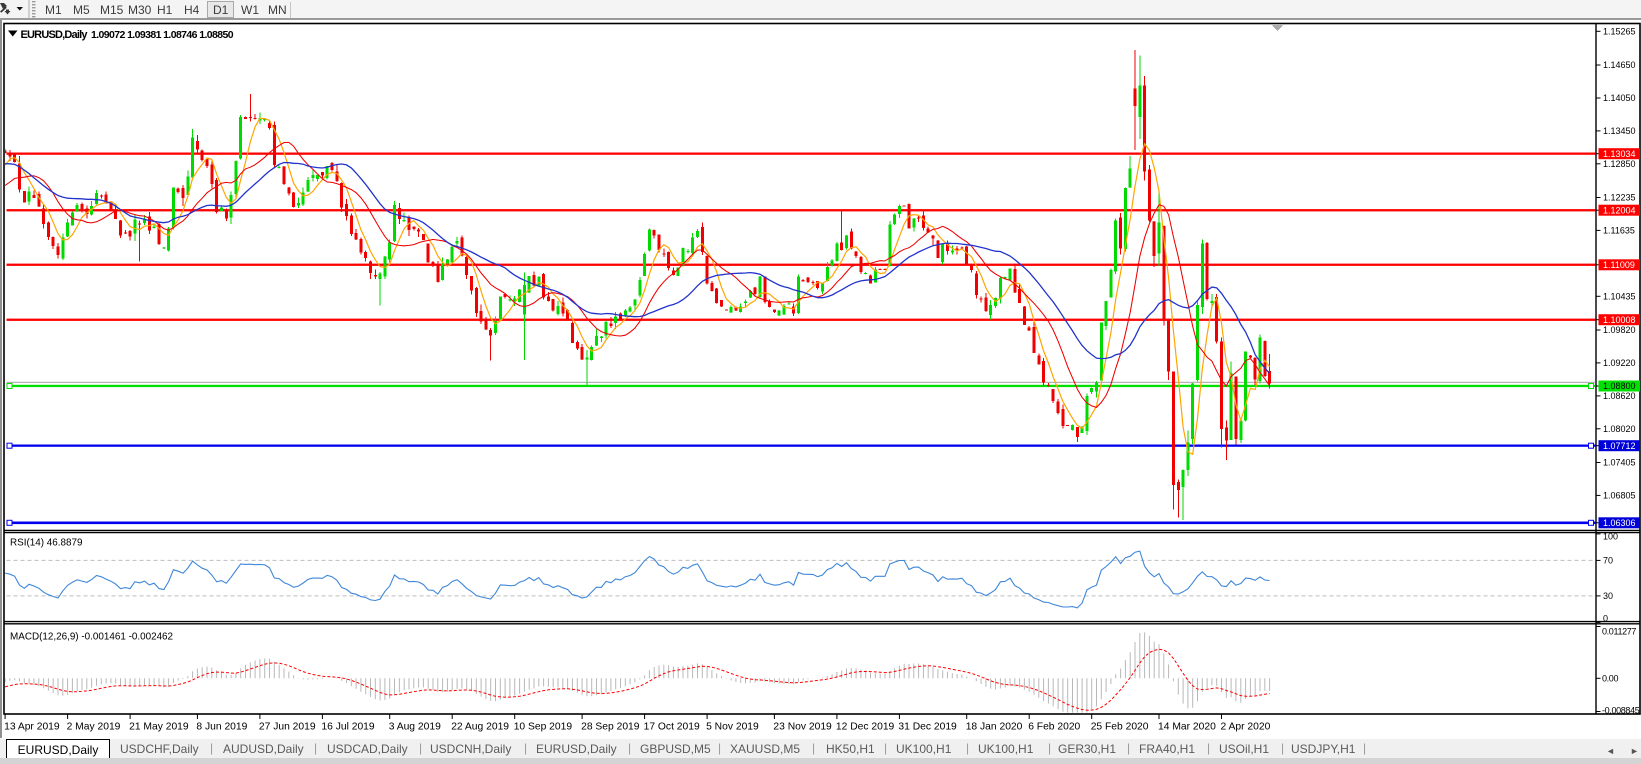 The image size is (1641, 764). I want to click on svg-text: 2 Apr 2020, so click(1246, 726).